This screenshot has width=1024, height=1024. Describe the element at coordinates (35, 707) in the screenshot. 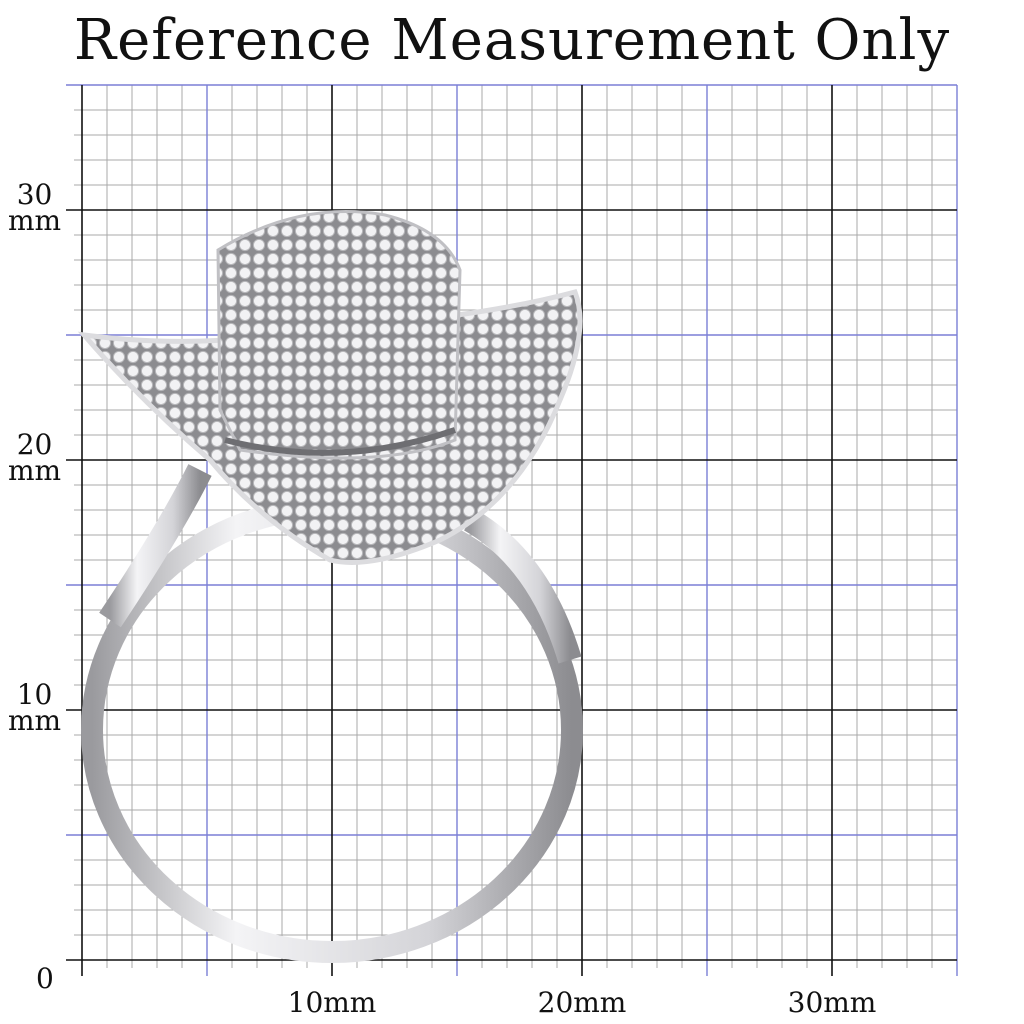

I see `y-label-10mm: 10 mm` at that location.